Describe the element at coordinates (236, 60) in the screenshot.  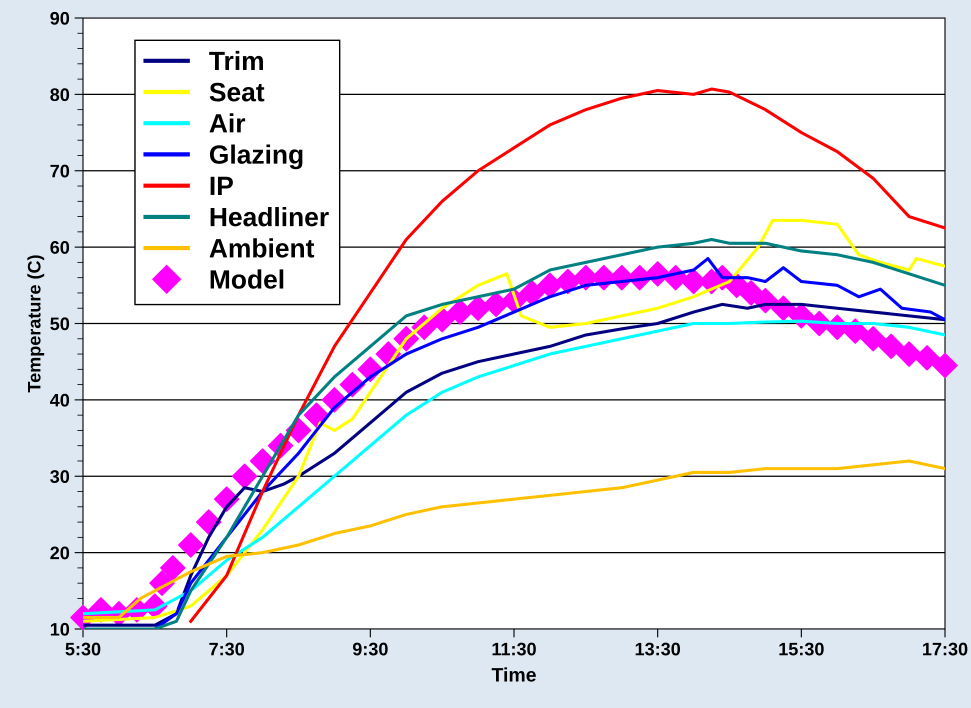
I see `legend-label: Trim` at that location.